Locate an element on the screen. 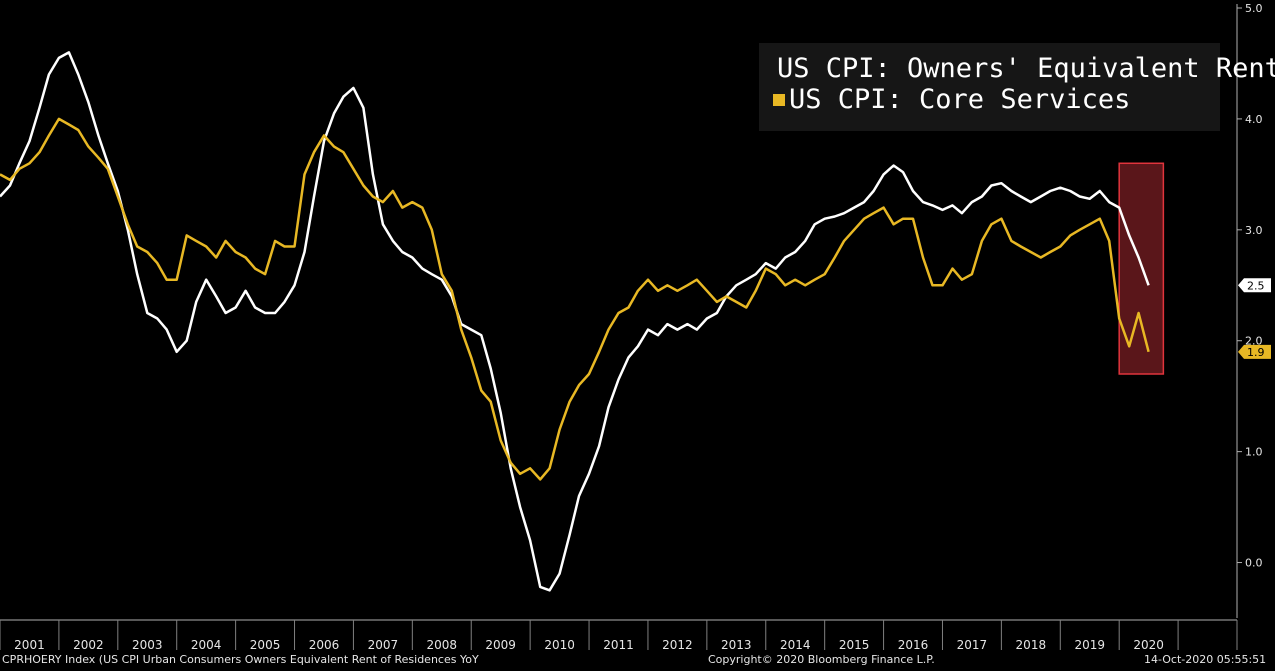 The height and width of the screenshot is (671, 1275). x-tick-label: 2004 is located at coordinates (206, 645).